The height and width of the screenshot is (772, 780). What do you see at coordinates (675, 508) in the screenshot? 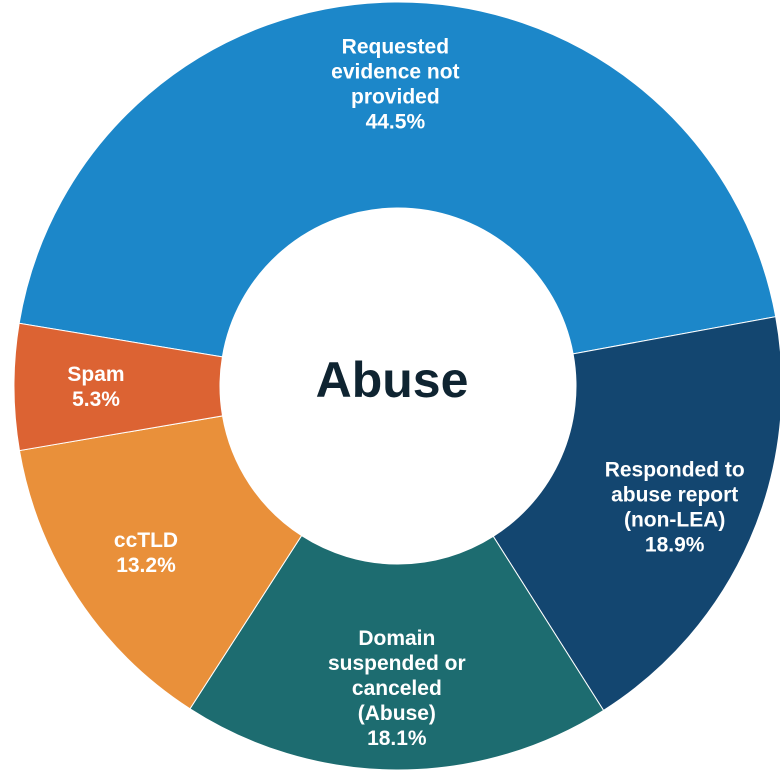
I see `slice-label-responded-to-abuse-report-non-lea: Responded to abuse report (non-LEA) 18.9%` at bounding box center [675, 508].